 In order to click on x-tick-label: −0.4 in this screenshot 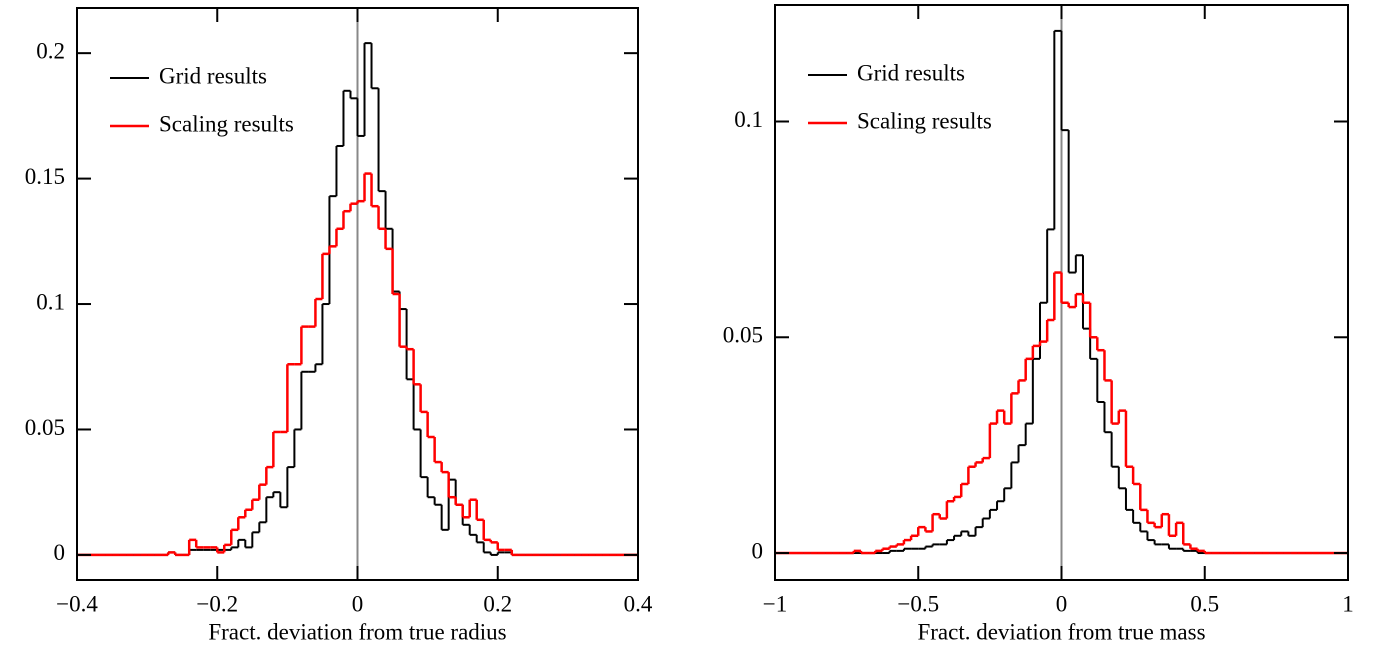, I will do `click(77, 603)`.